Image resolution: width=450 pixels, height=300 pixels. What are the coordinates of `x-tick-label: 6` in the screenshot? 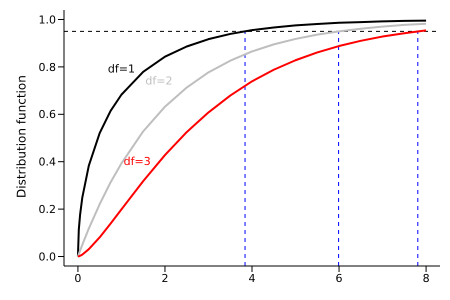 It's located at (339, 278).